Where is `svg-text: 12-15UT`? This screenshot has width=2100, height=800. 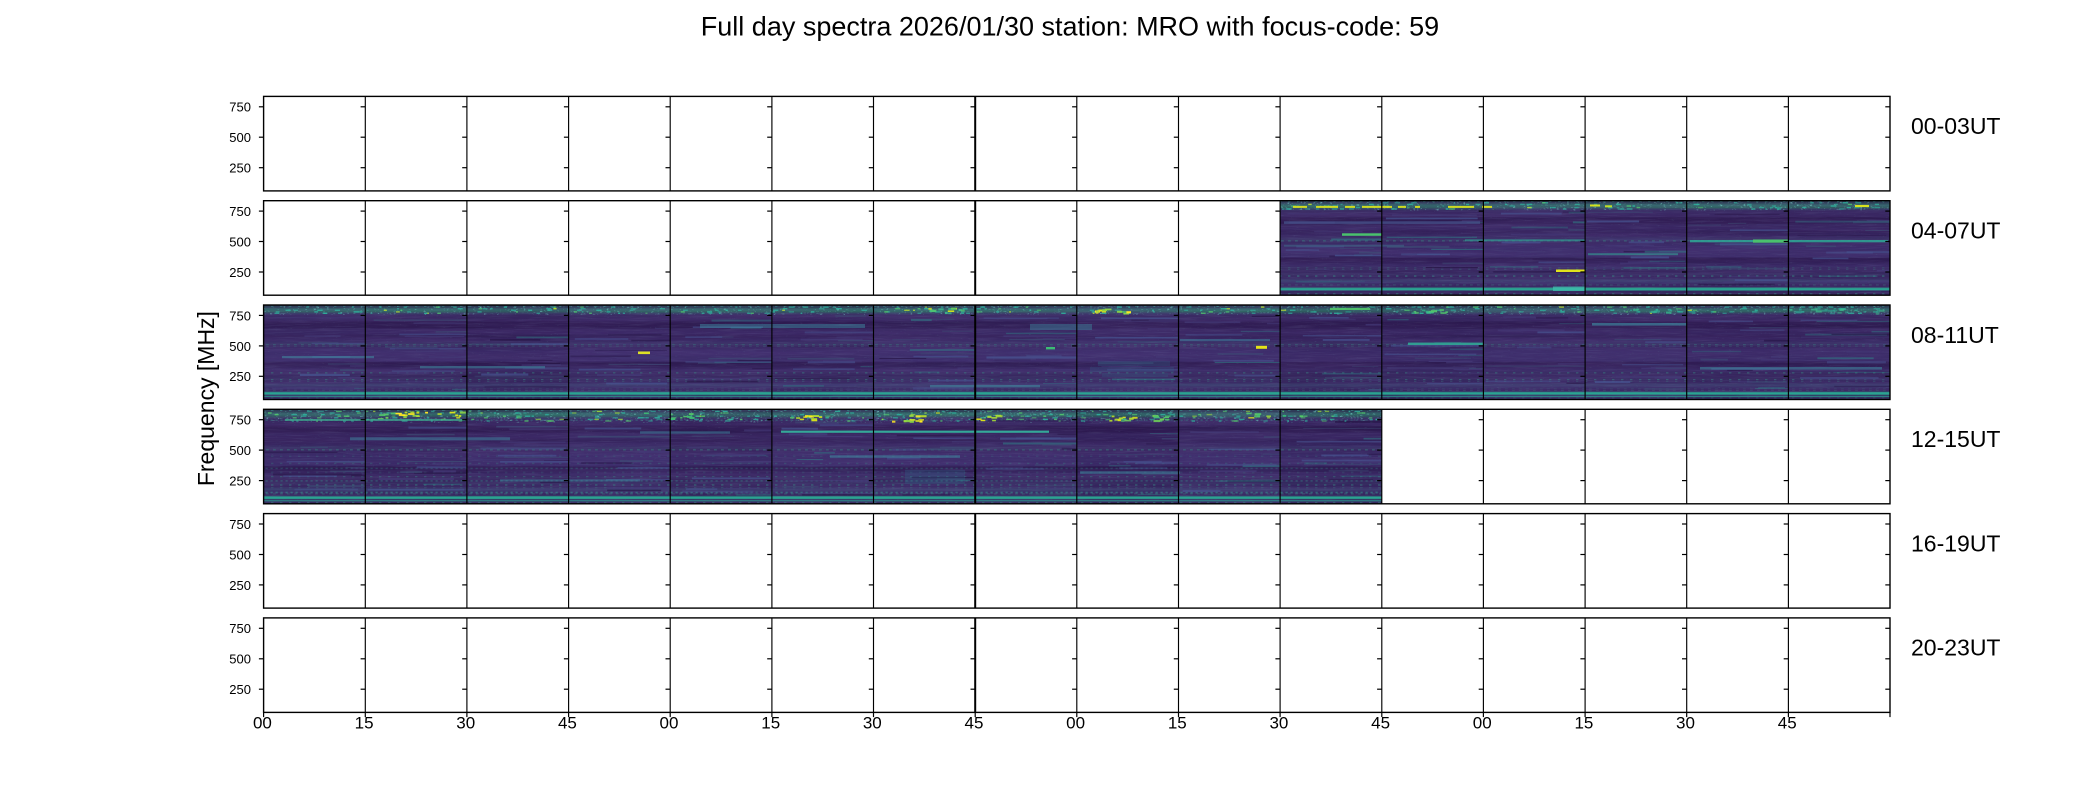 svg-text: 12-15UT is located at coordinates (1955, 439).